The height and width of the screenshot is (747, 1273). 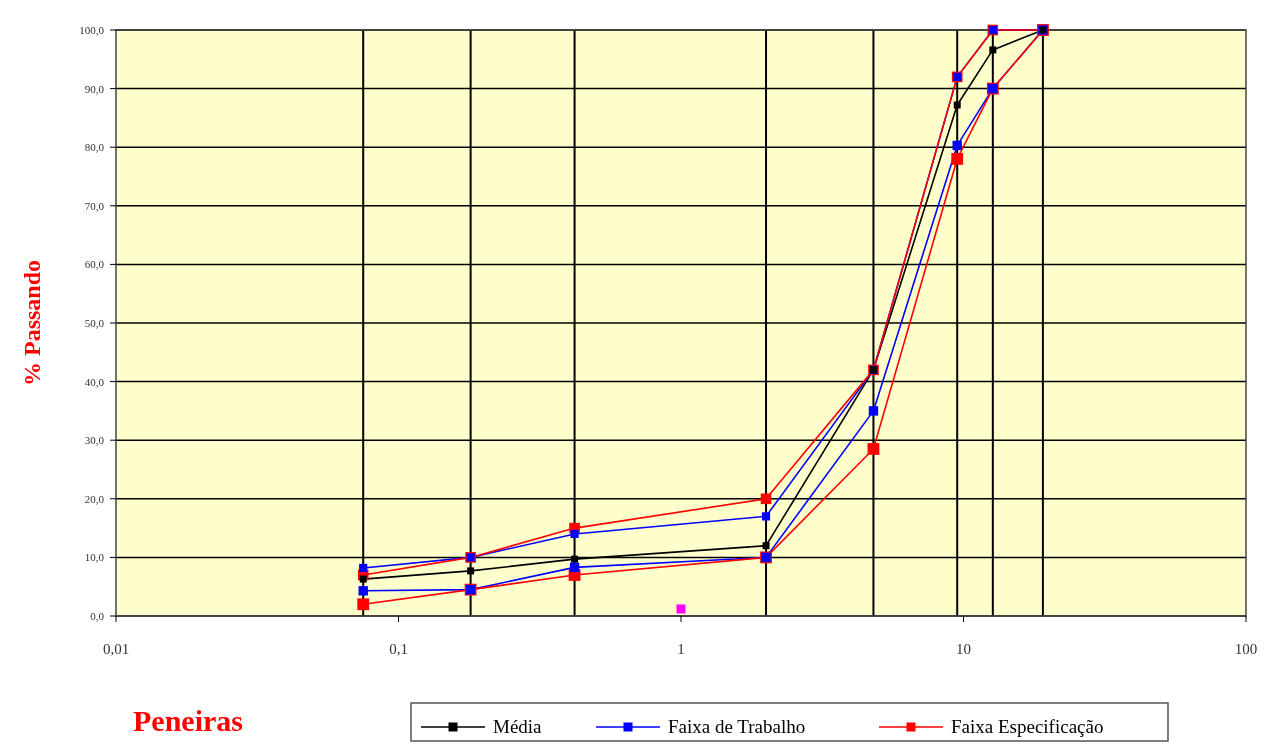 I want to click on y-tick-label: 80,0, so click(x=94, y=147).